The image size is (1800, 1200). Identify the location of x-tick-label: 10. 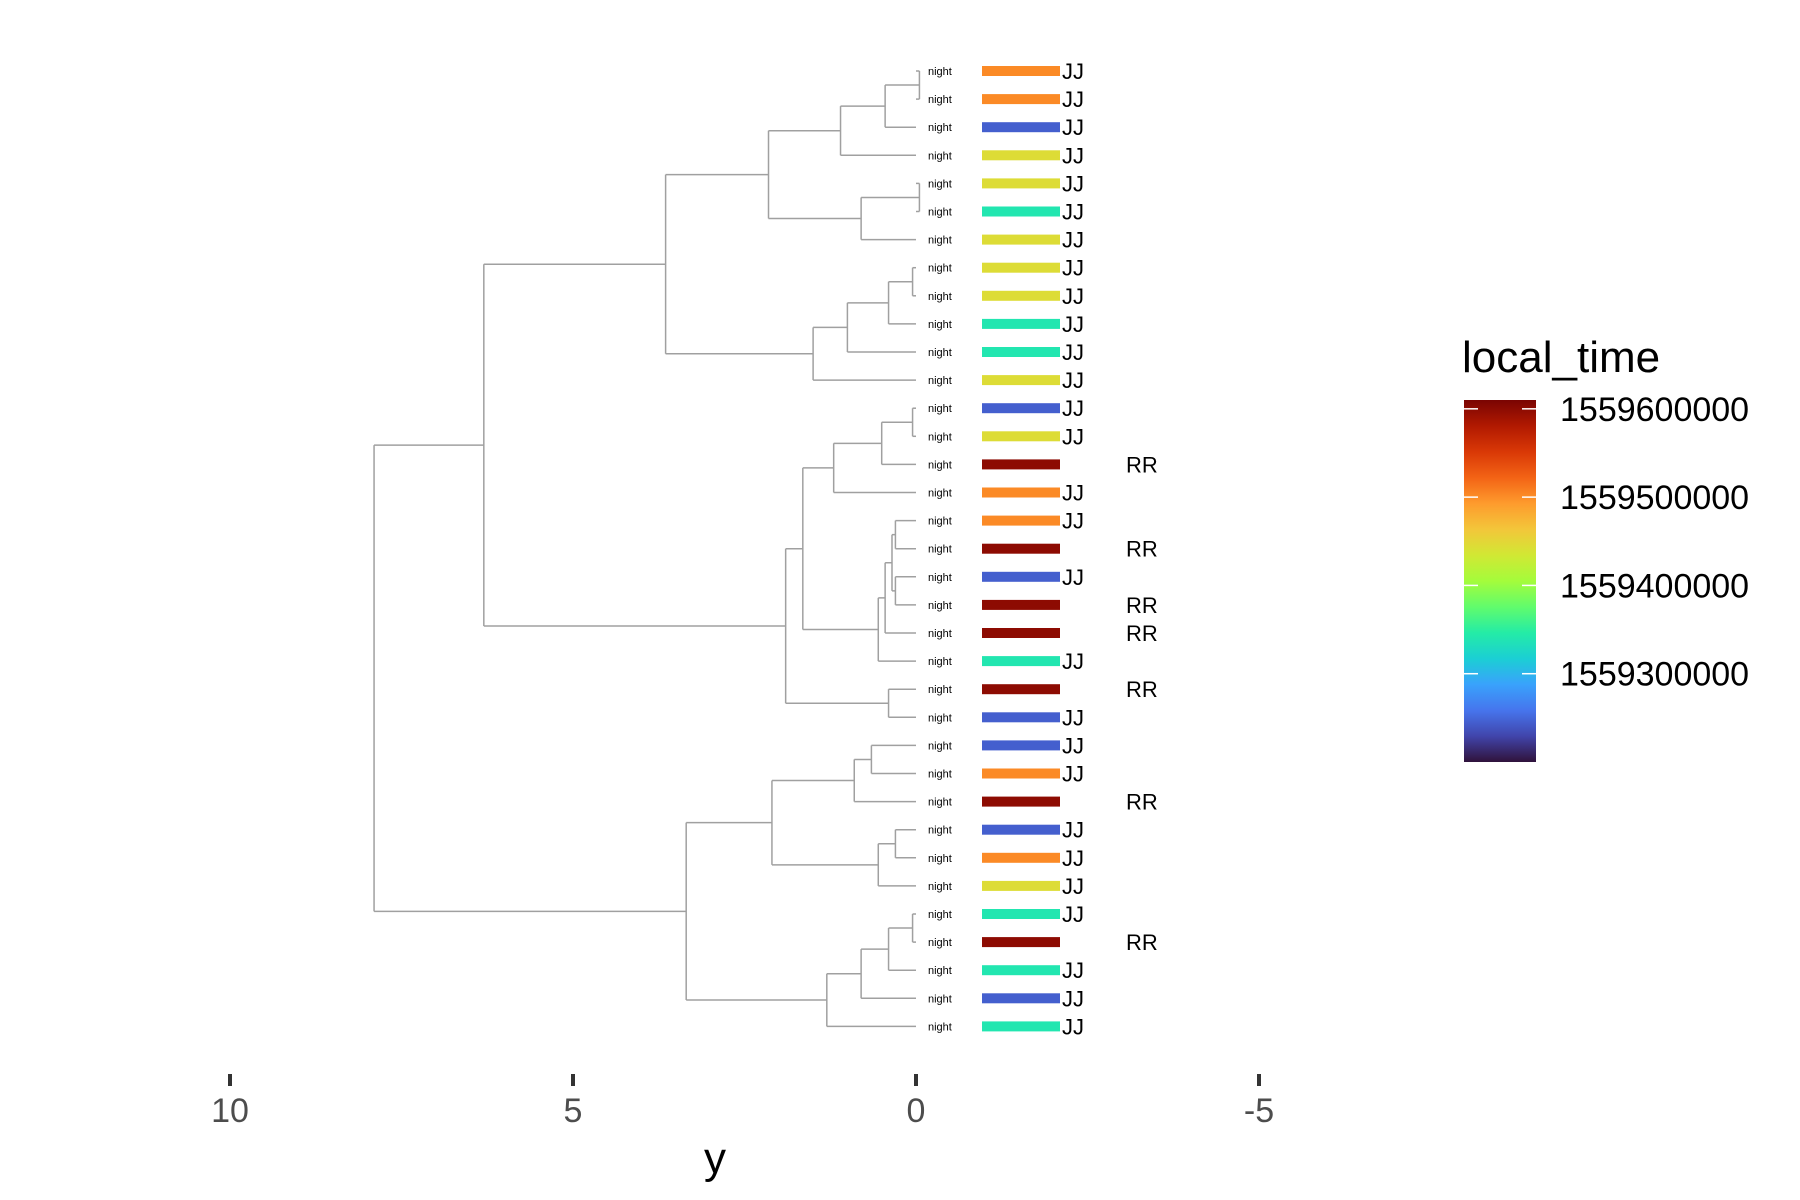
(230, 1111).